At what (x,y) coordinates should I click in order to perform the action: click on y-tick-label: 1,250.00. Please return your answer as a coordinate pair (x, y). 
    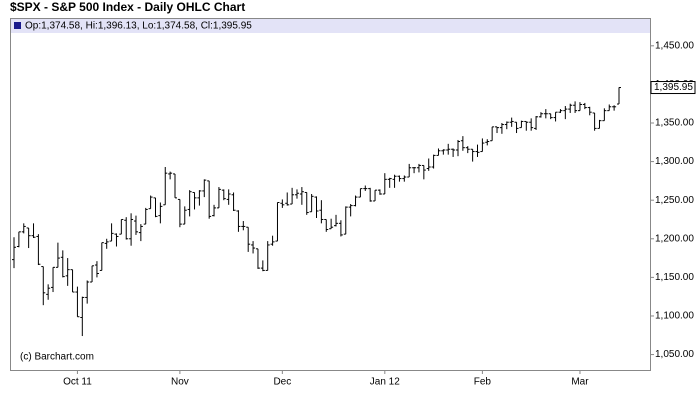
    Looking at the image, I should click on (674, 200).